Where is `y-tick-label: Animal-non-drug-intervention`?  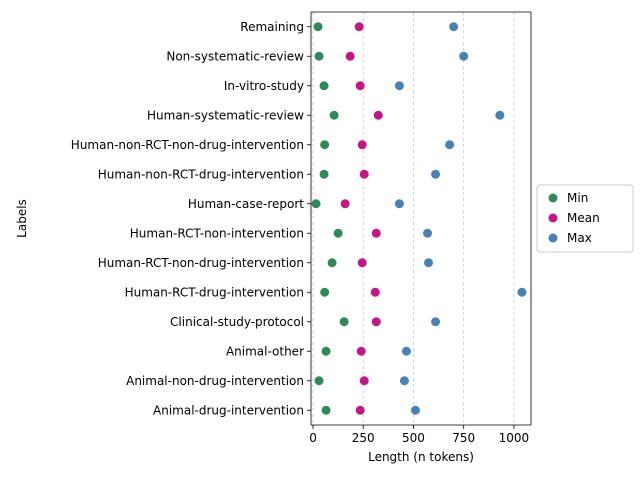
y-tick-label: Animal-non-drug-intervention is located at coordinates (215, 381).